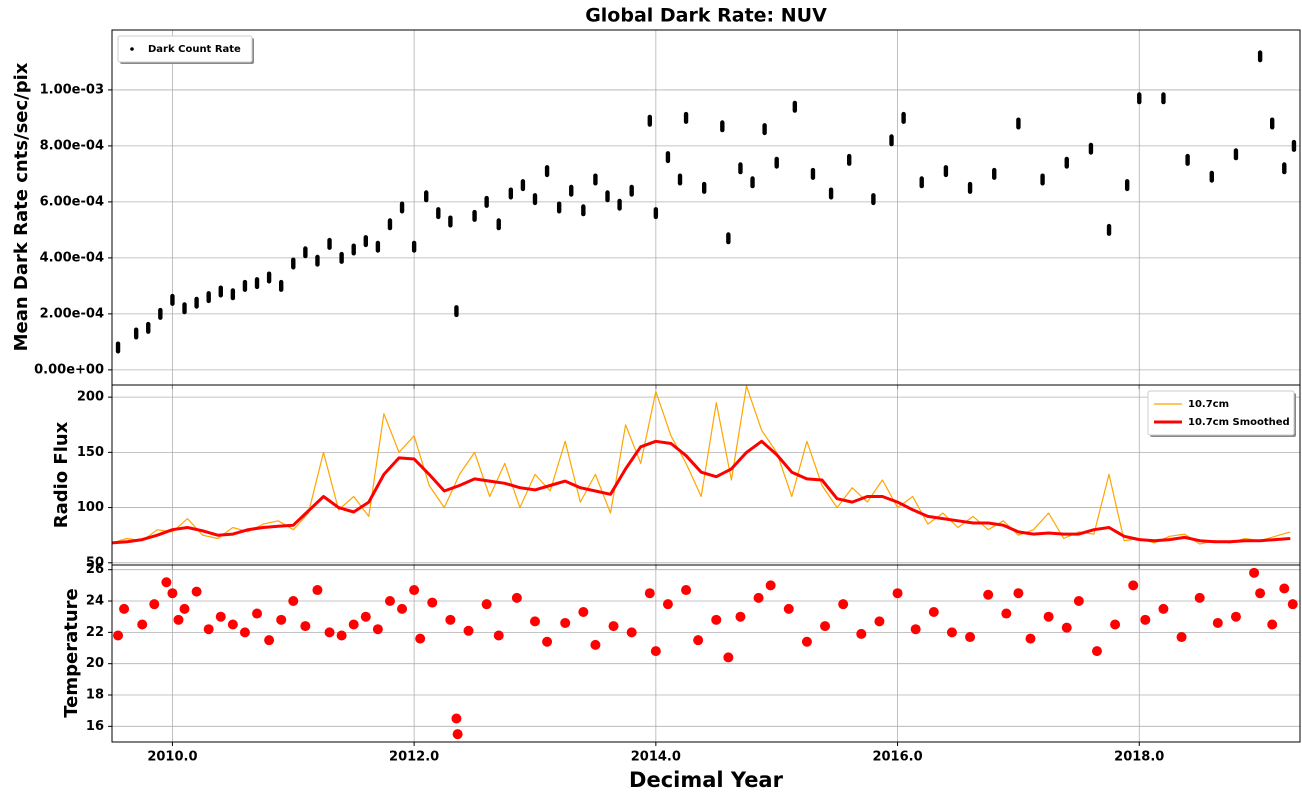 The width and height of the screenshot is (1302, 794). I want to click on y-tick-label: 16, so click(95, 726).